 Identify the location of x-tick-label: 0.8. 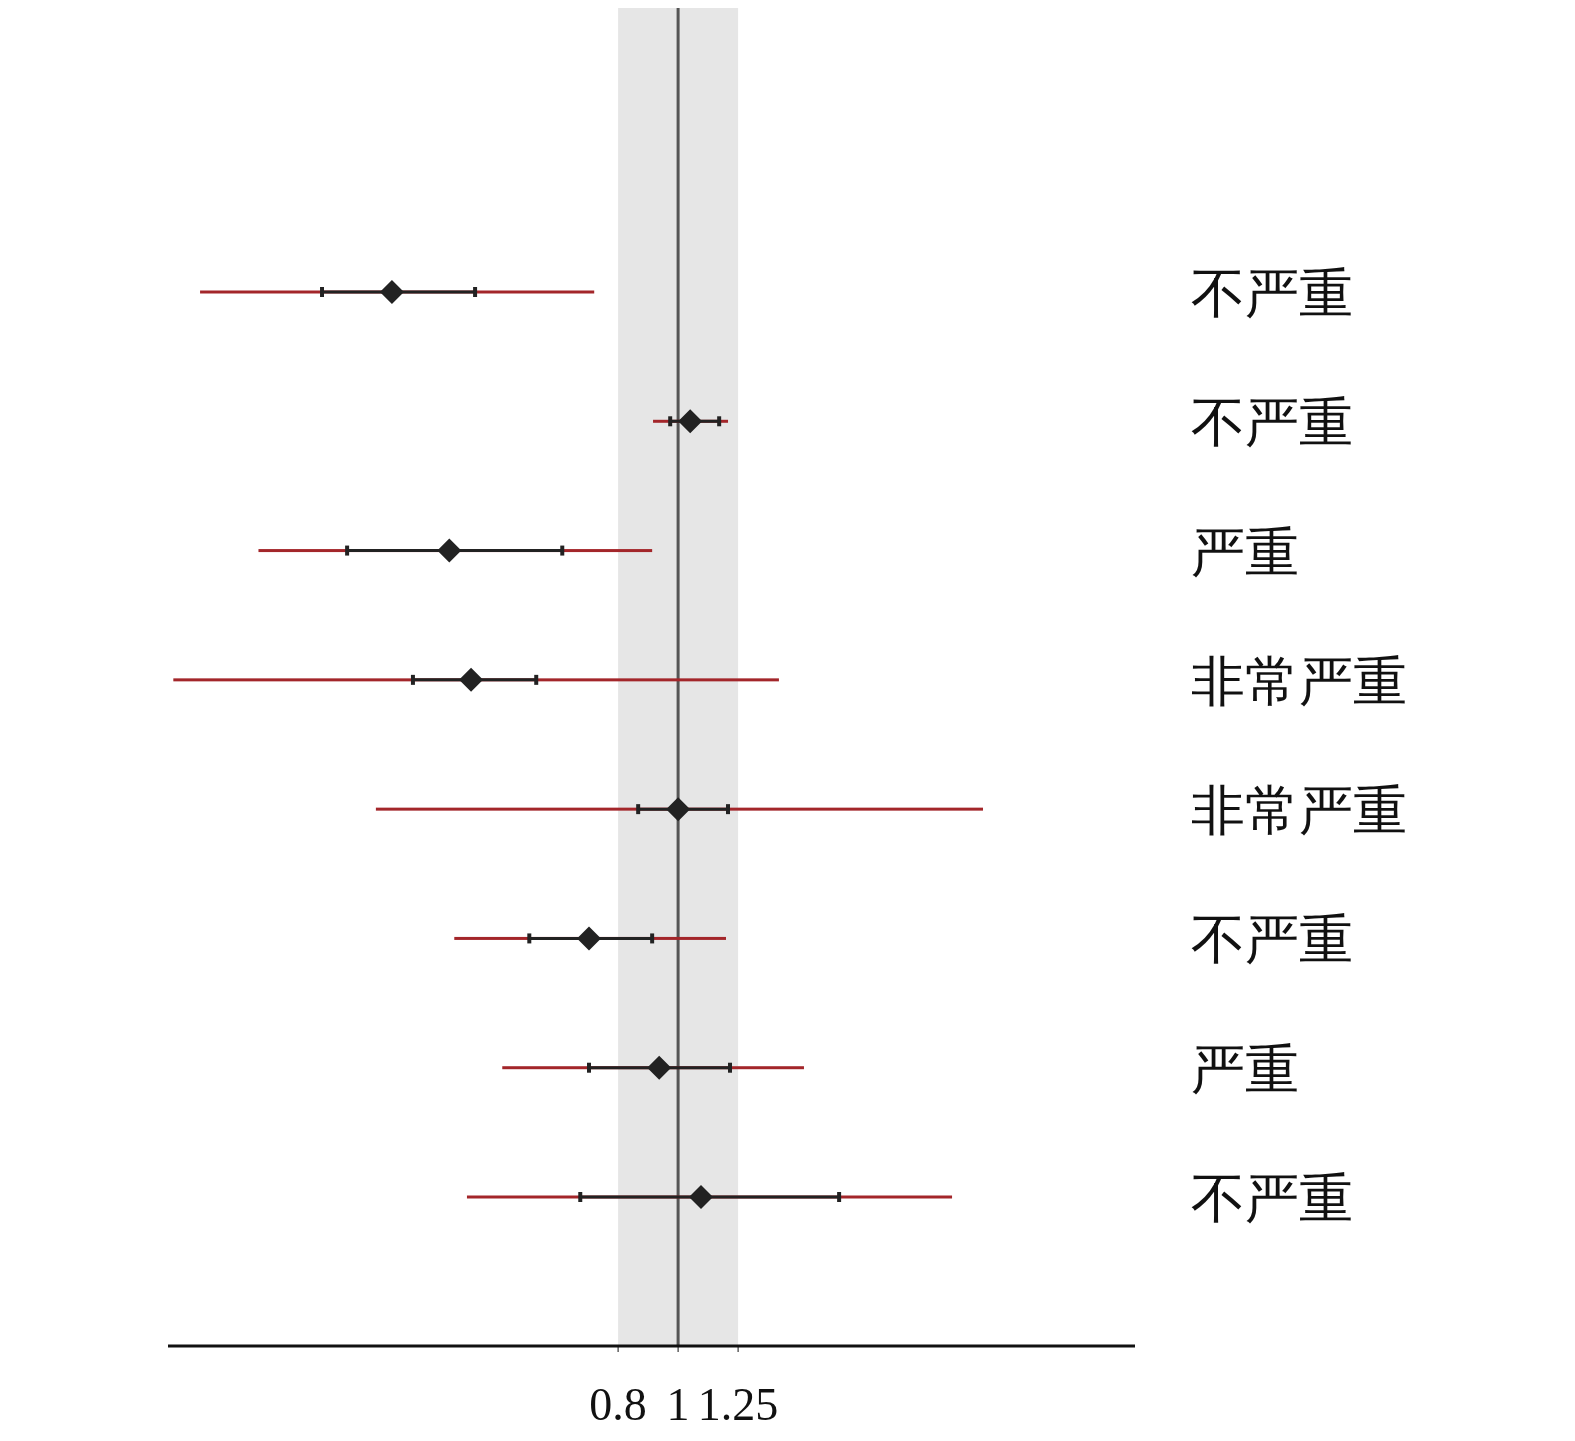
(618, 1404).